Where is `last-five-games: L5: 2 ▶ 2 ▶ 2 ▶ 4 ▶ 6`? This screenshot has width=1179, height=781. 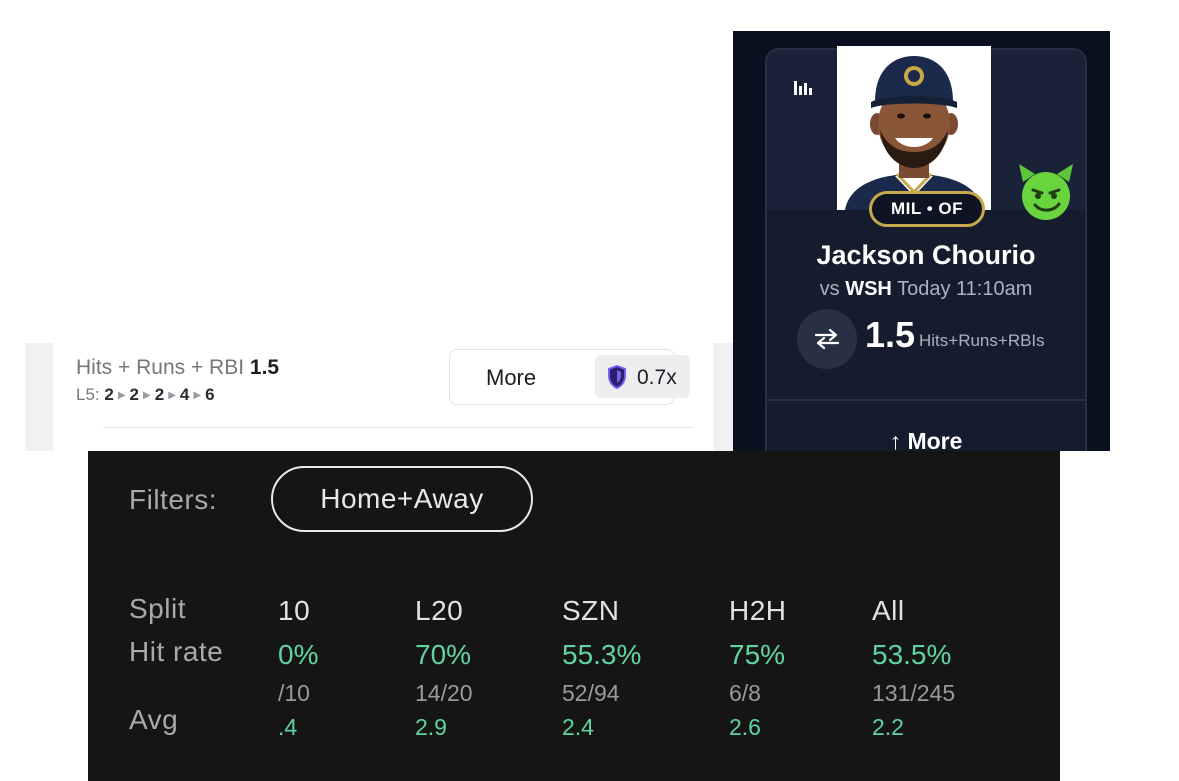
last-five-games: L5: 2 ▶ 2 ▶ 2 ▶ 4 ▶ 6 is located at coordinates (145, 395).